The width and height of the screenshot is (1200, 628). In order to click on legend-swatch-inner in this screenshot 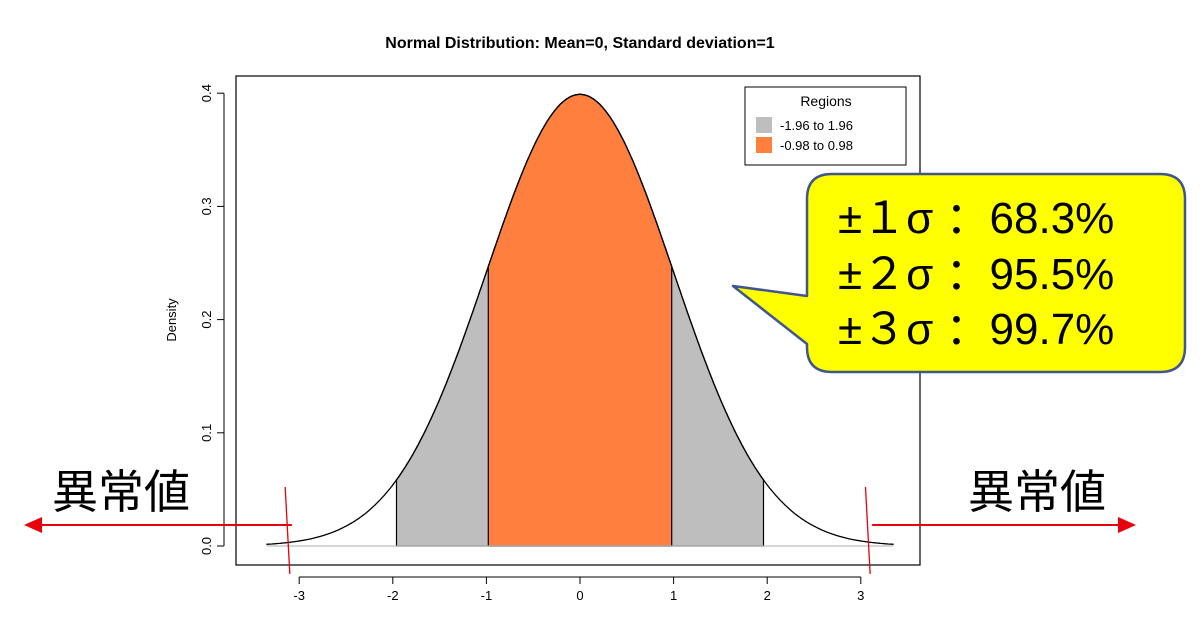, I will do `click(764, 145)`.